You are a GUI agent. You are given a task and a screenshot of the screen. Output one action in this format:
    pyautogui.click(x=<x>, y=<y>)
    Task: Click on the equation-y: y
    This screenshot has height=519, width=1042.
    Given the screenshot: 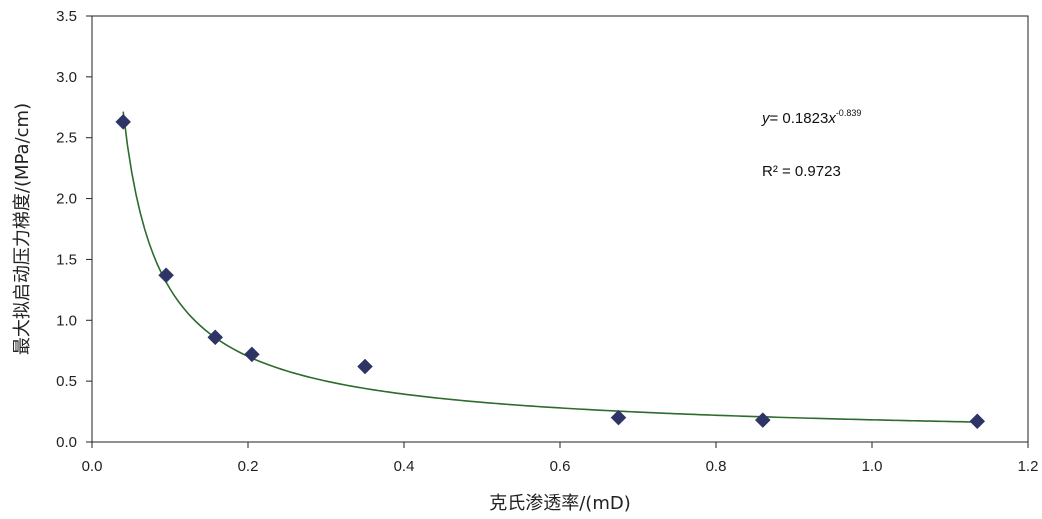 What is the action you would take?
    pyautogui.click(x=766, y=118)
    